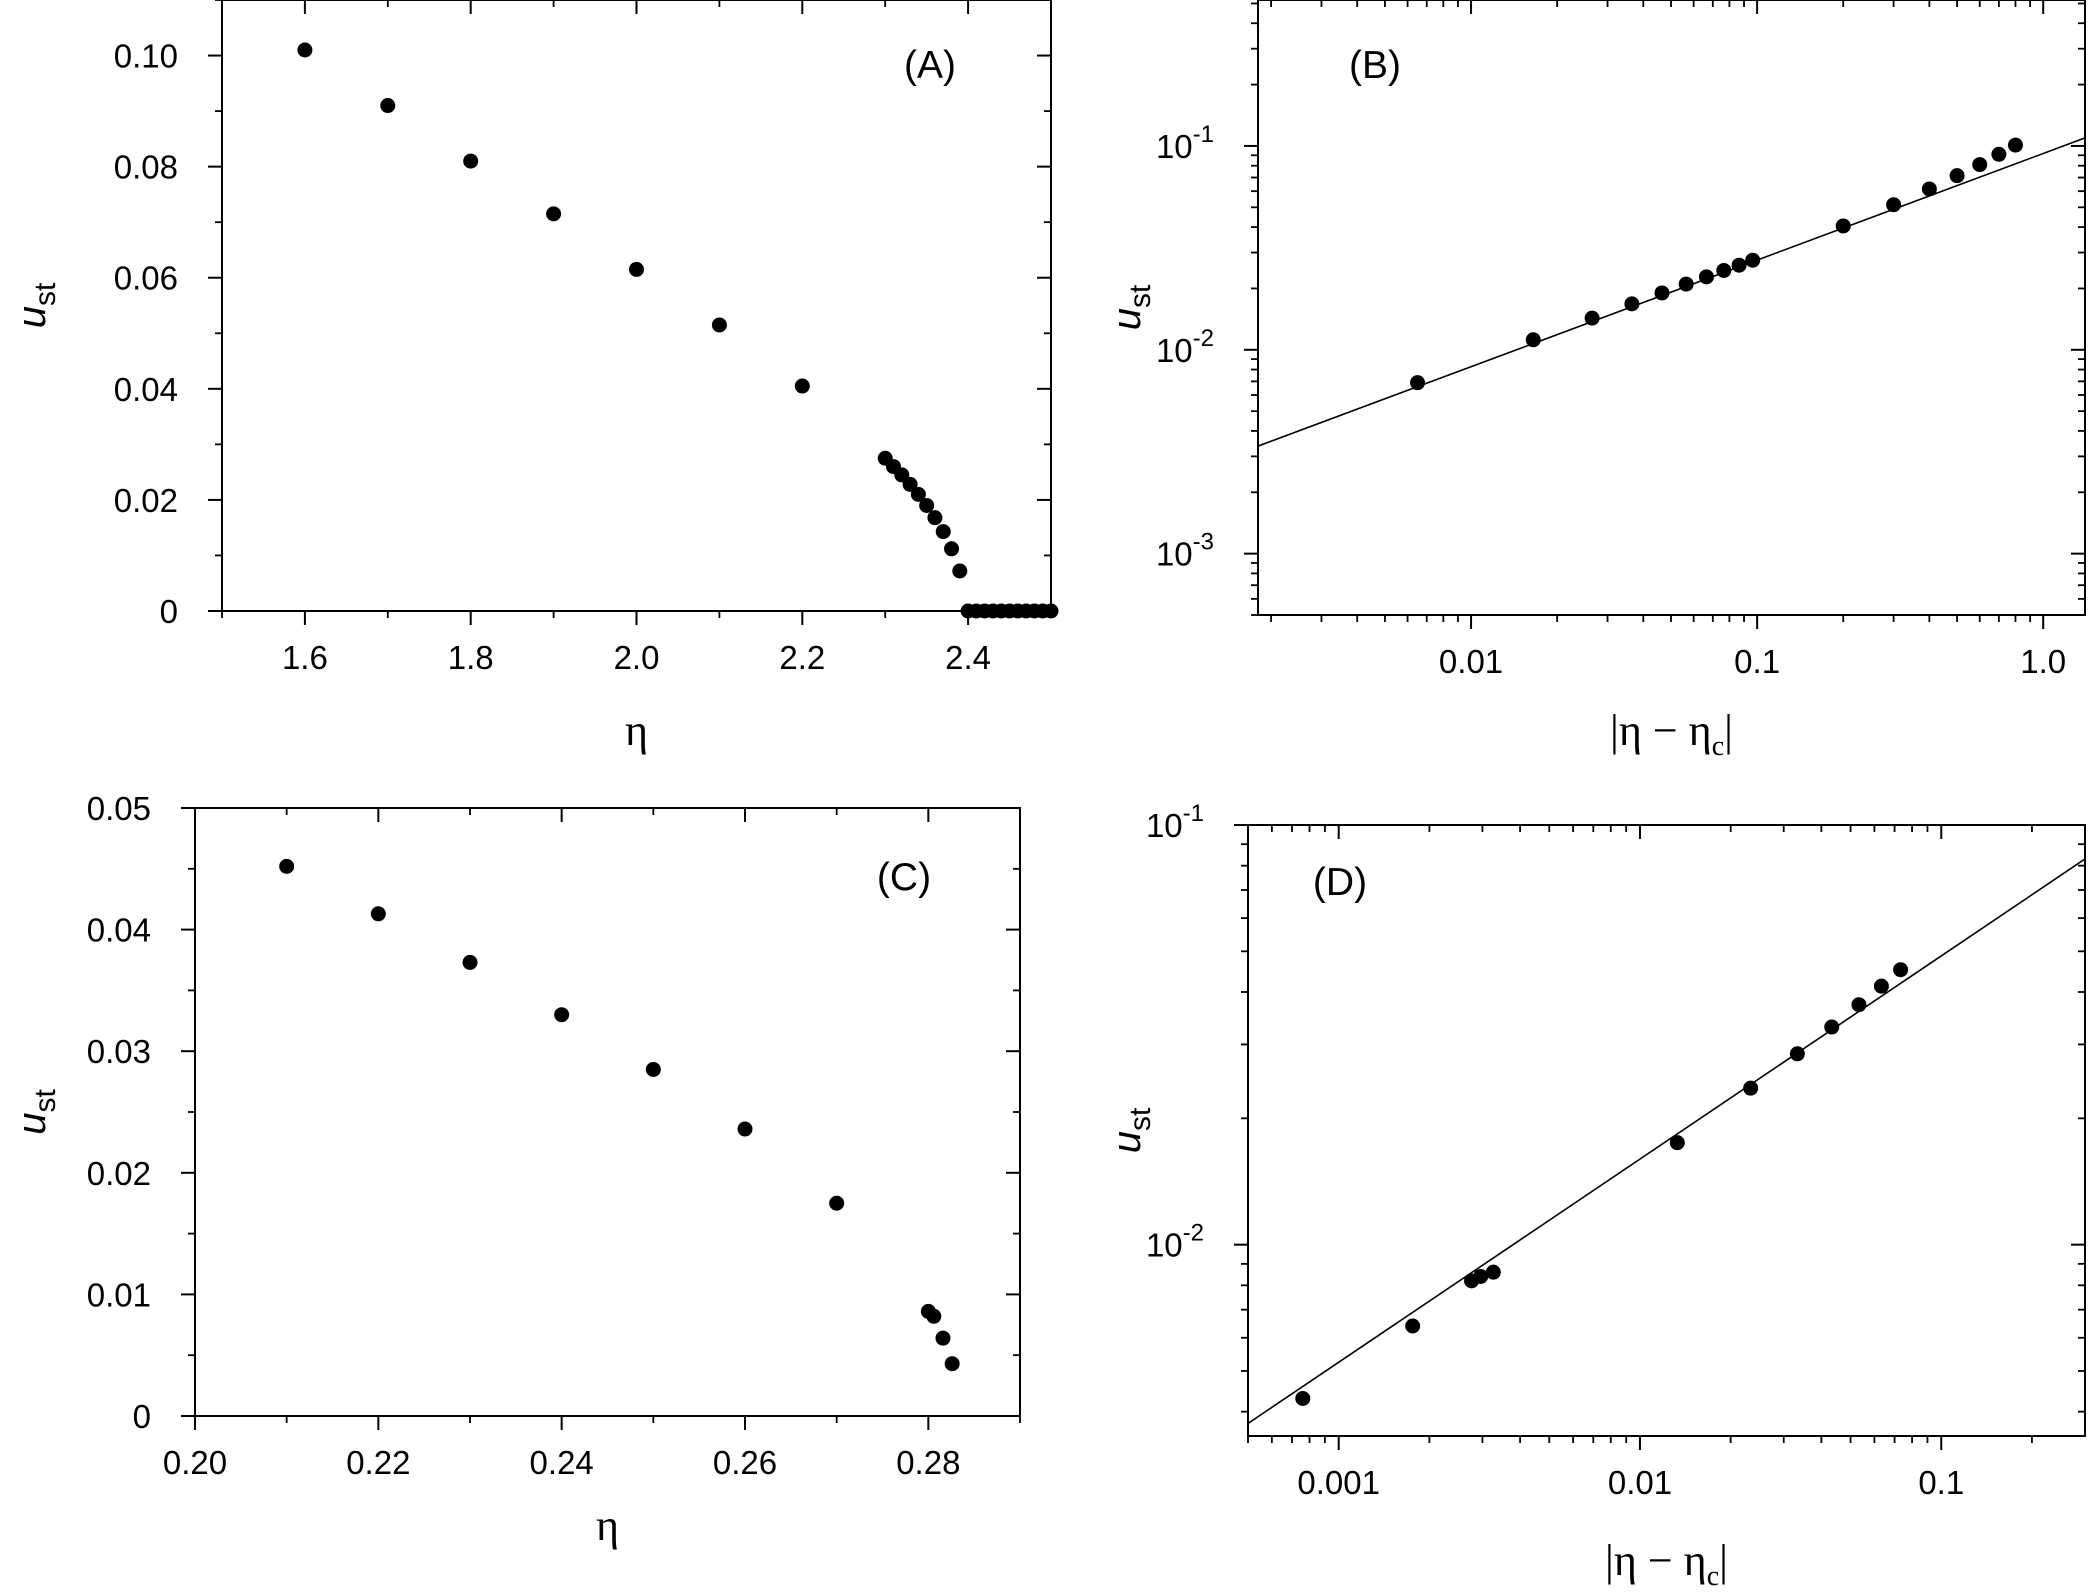 The width and height of the screenshot is (2089, 1594). What do you see at coordinates (119, 1294) in the screenshot?
I see `y-tick-label: 0.01` at bounding box center [119, 1294].